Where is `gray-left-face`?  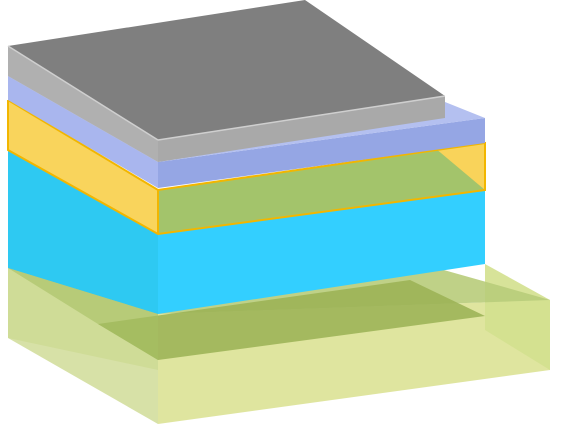 gray-left-face is located at coordinates (83, 104).